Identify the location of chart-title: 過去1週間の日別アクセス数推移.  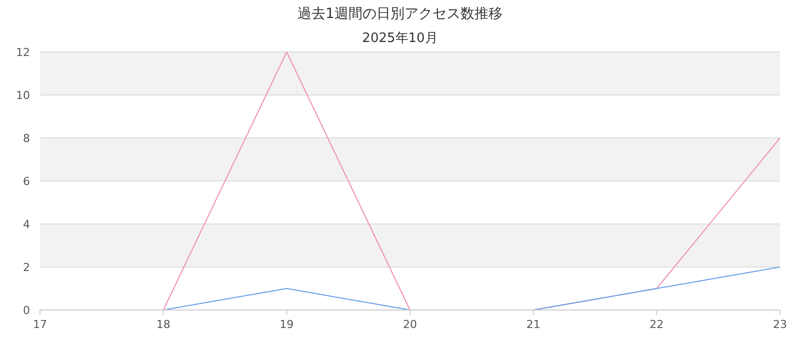
(400, 14).